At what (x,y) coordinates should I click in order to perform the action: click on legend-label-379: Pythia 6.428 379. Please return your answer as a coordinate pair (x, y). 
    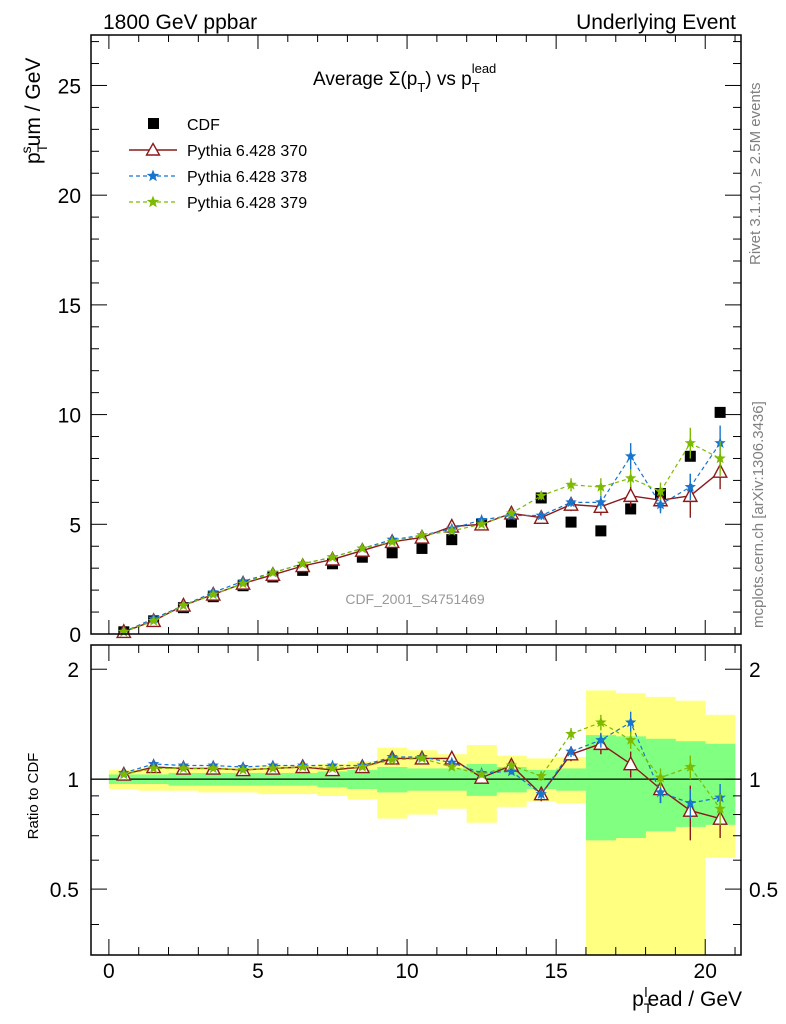
    Looking at the image, I should click on (247, 203).